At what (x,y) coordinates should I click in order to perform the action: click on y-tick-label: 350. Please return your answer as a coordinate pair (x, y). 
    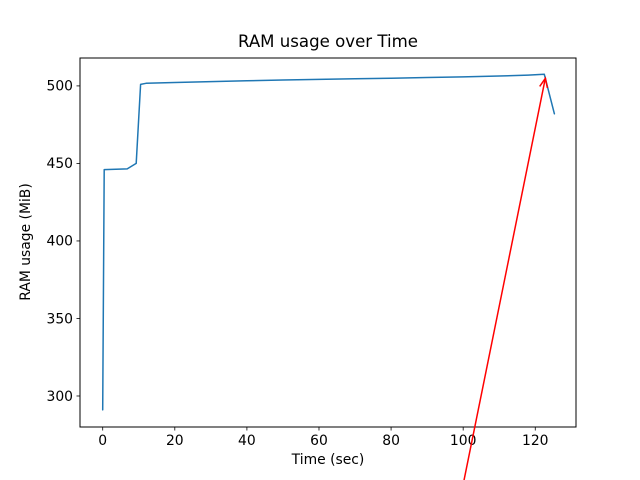
    Looking at the image, I should click on (59, 319).